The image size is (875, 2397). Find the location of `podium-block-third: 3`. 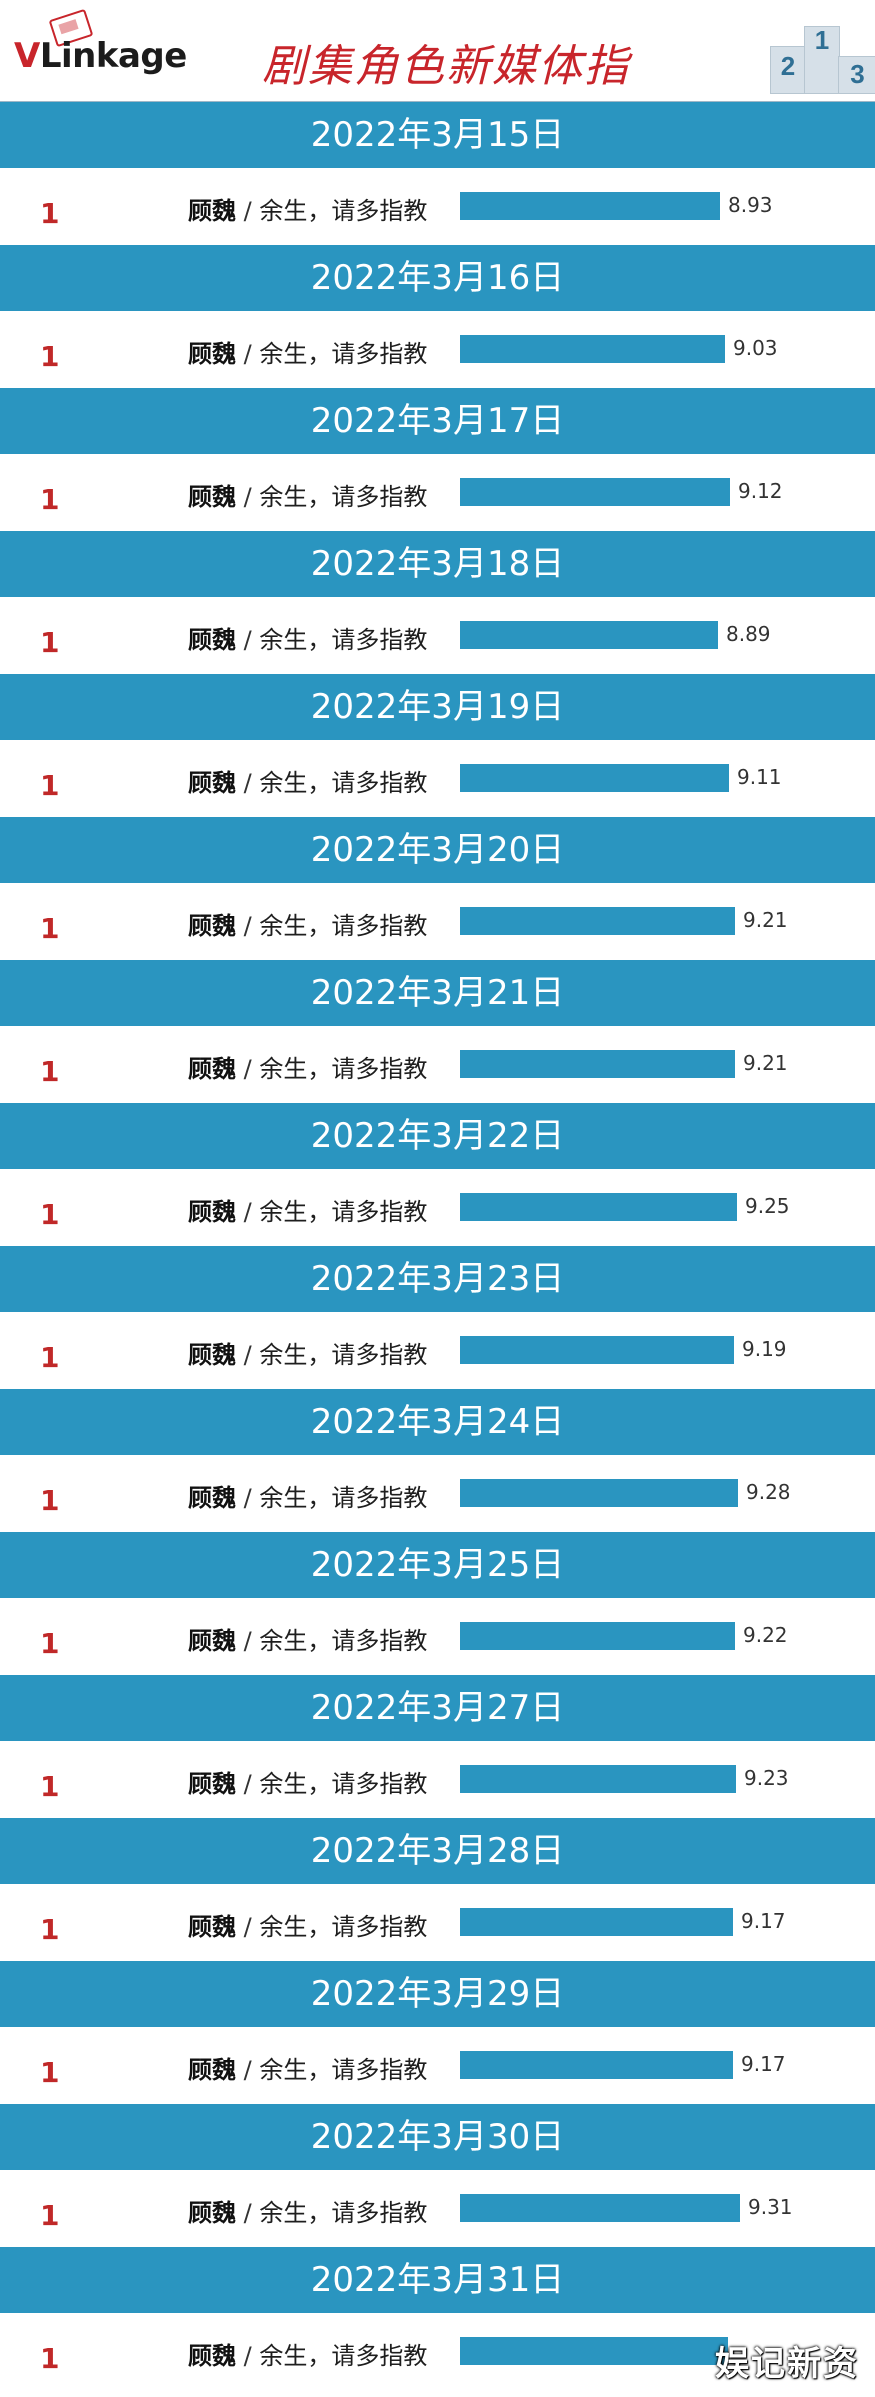

podium-block-third: 3 is located at coordinates (856, 75).